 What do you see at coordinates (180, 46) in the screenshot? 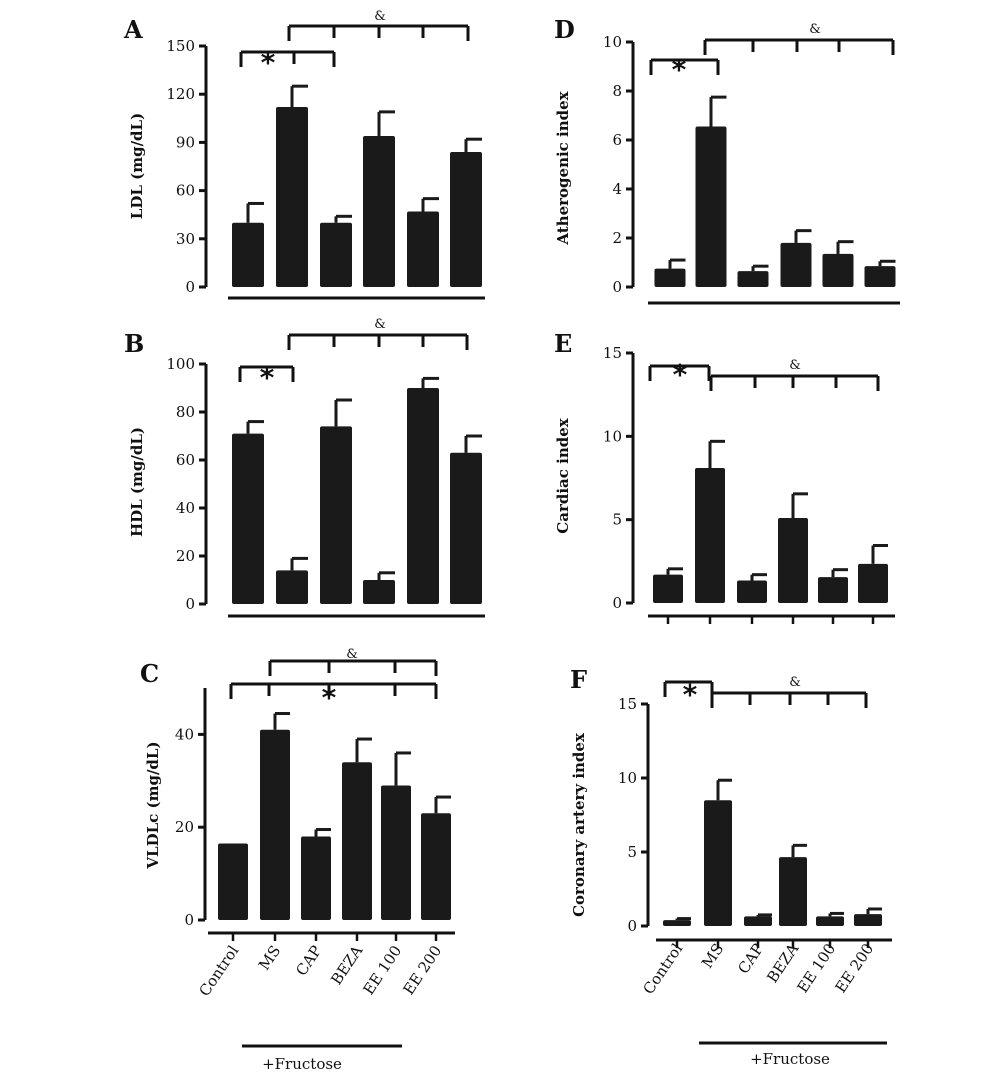
I see `y-tick-label: 150` at bounding box center [180, 46].